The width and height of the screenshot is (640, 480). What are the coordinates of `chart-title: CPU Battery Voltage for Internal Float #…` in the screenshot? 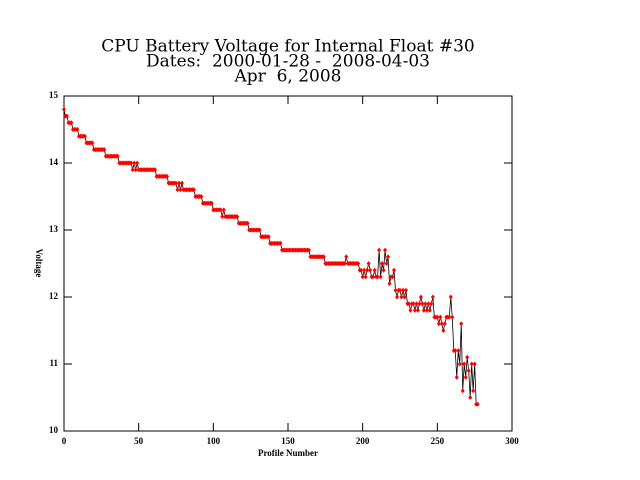 It's located at (287, 47).